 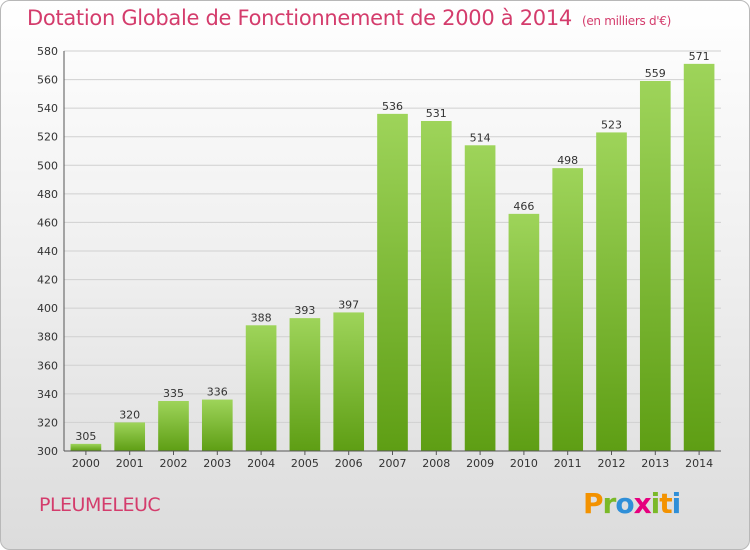 What do you see at coordinates (348, 304) in the screenshot?
I see `data-label: 397` at bounding box center [348, 304].